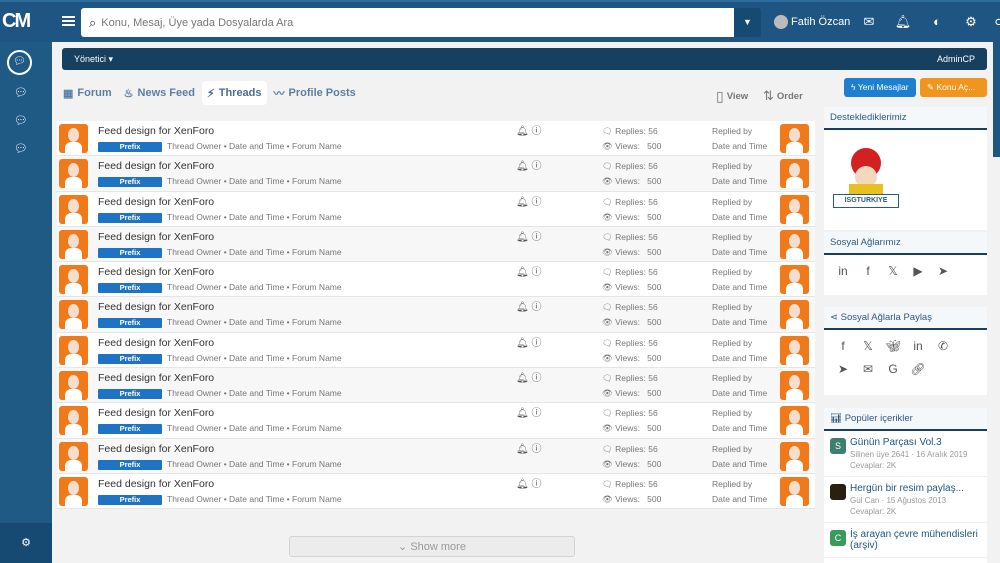  What do you see at coordinates (905, 540) in the screenshot?
I see `list-item: C İş arayan çevre mühendisleri (arşiv)` at bounding box center [905, 540].